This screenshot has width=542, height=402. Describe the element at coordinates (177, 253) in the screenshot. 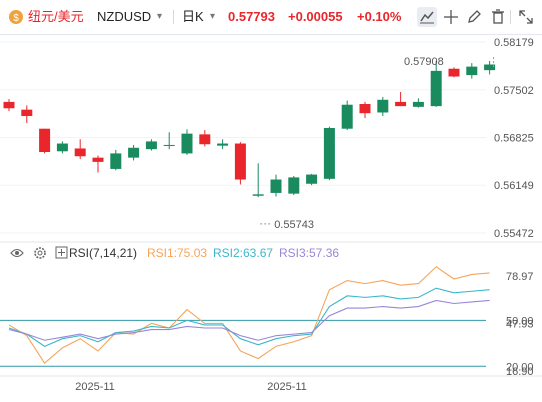

I see `rsi1-value: RSI1:75.03` at that location.